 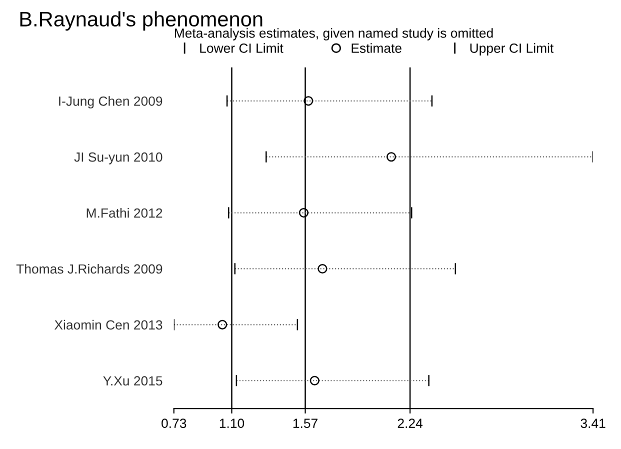 What do you see at coordinates (377, 48) in the screenshot?
I see `legend-label: Estimate` at bounding box center [377, 48].